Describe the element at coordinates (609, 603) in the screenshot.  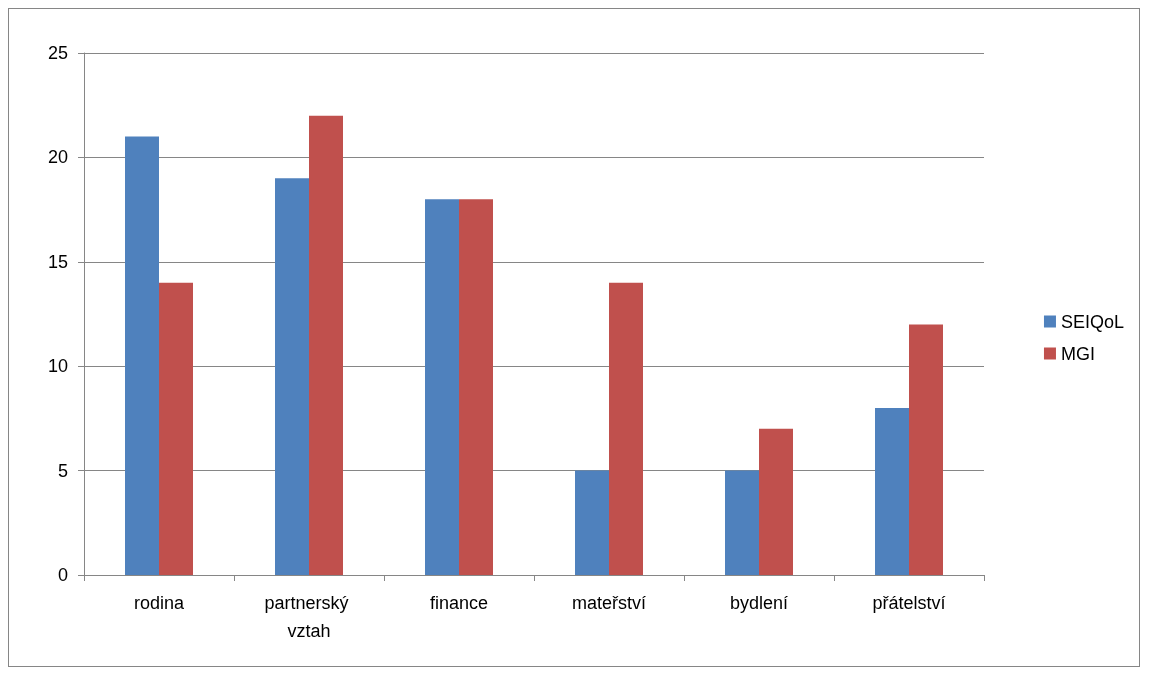
I see `x-tick-label: mateřství` at that location.